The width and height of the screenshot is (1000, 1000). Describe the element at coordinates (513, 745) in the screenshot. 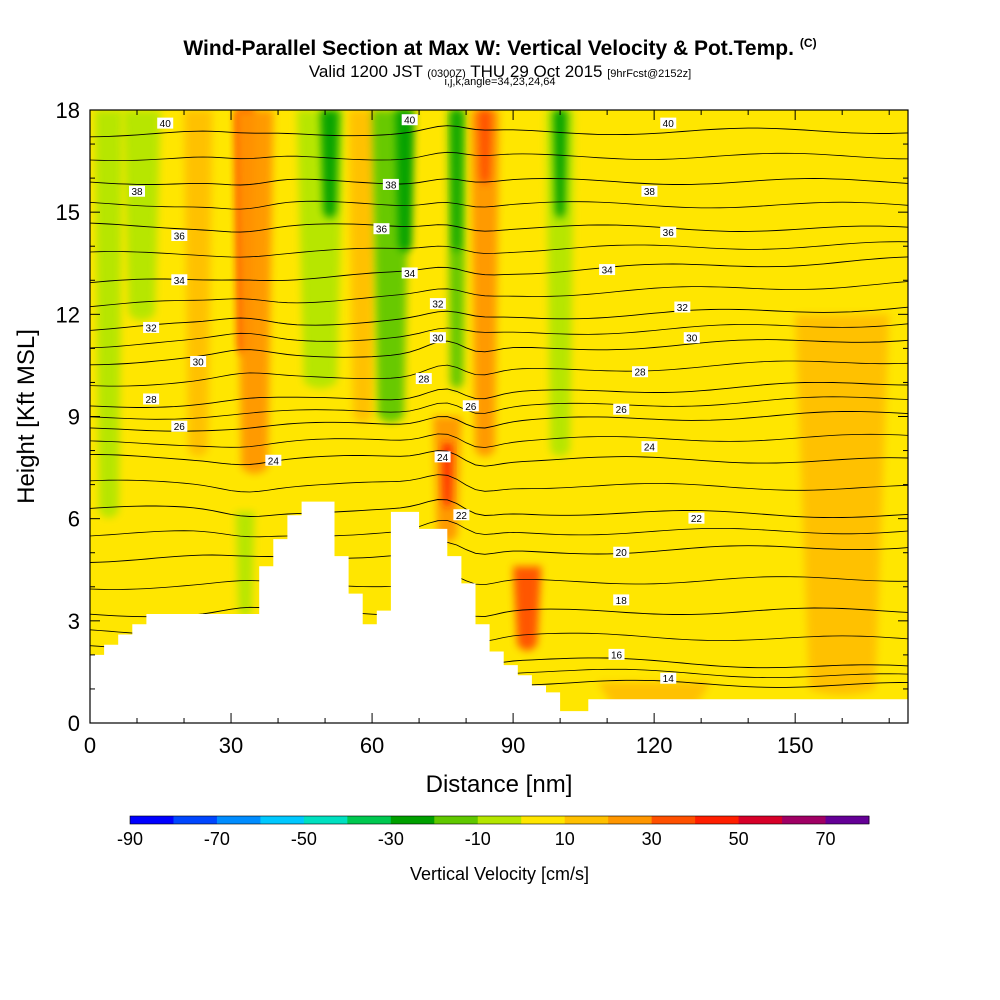

I see `x-tick-label: 90` at that location.